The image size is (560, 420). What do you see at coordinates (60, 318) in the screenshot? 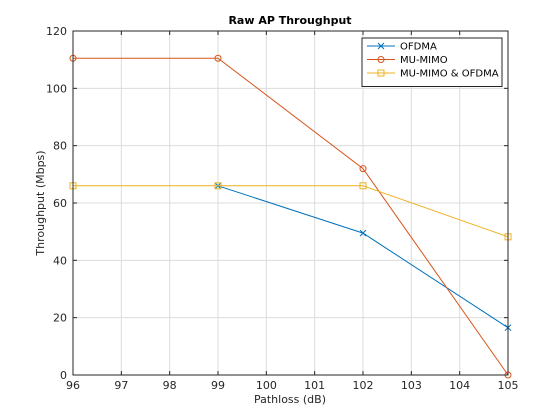
I see `y-tick-label: 20` at bounding box center [60, 318].